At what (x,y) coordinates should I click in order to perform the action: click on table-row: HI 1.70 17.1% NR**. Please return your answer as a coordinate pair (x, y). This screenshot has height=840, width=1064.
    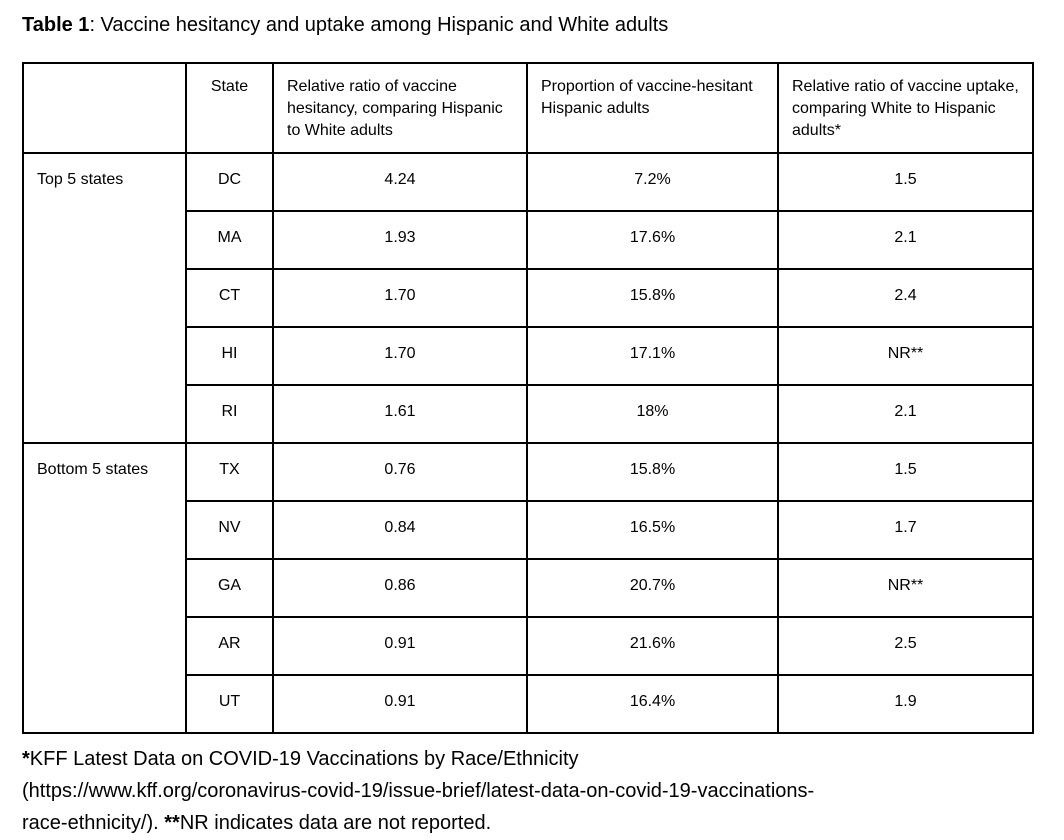
    Looking at the image, I should click on (528, 356).